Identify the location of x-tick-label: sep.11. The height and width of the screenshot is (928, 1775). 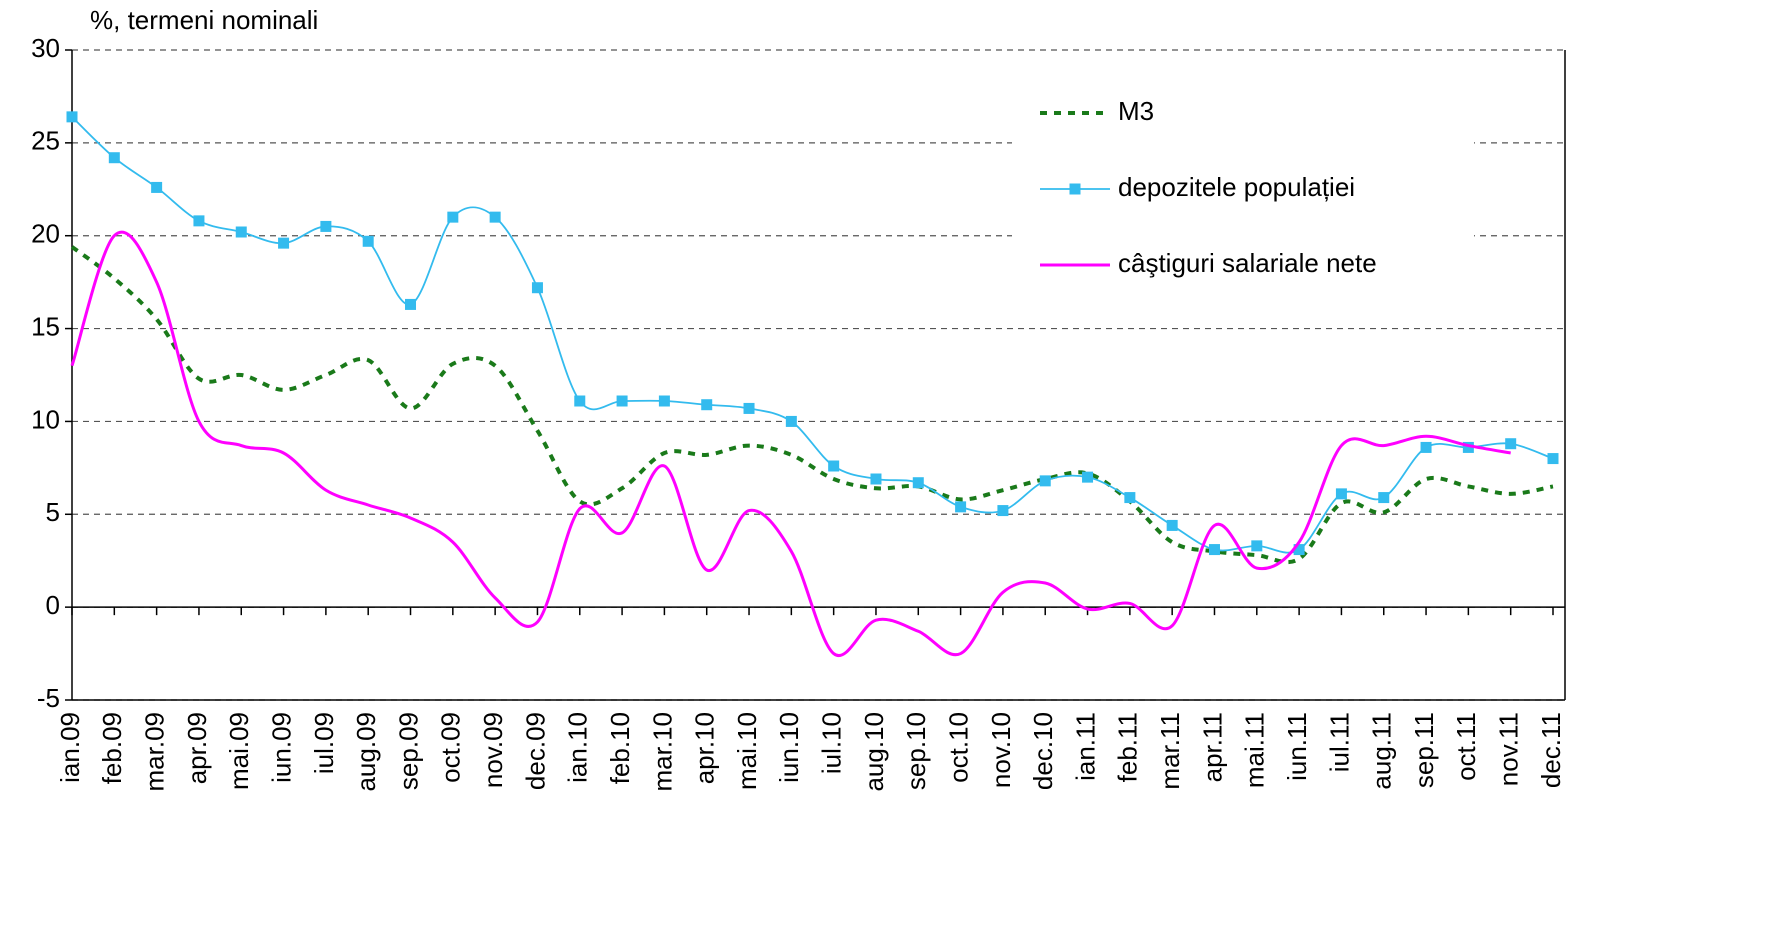
(1424, 750).